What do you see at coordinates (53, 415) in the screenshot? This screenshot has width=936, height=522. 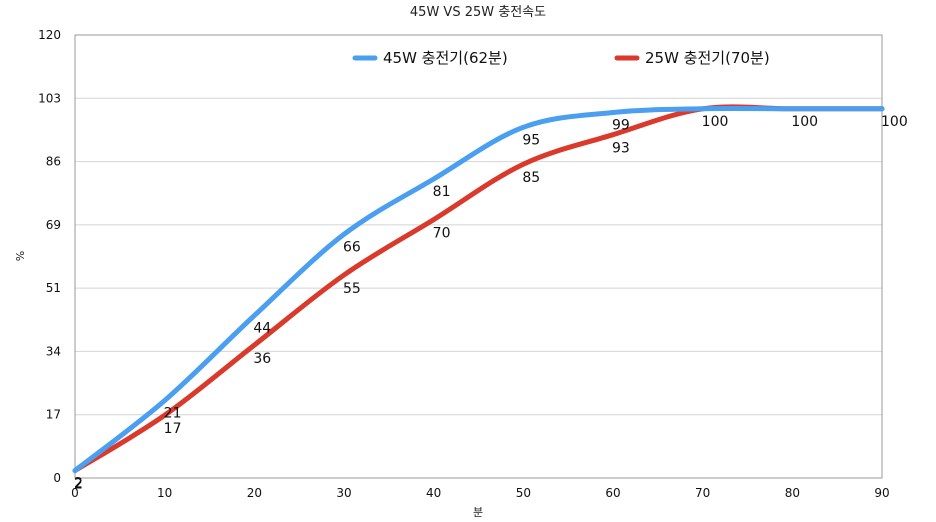 I see `y-tick-label: 17` at bounding box center [53, 415].